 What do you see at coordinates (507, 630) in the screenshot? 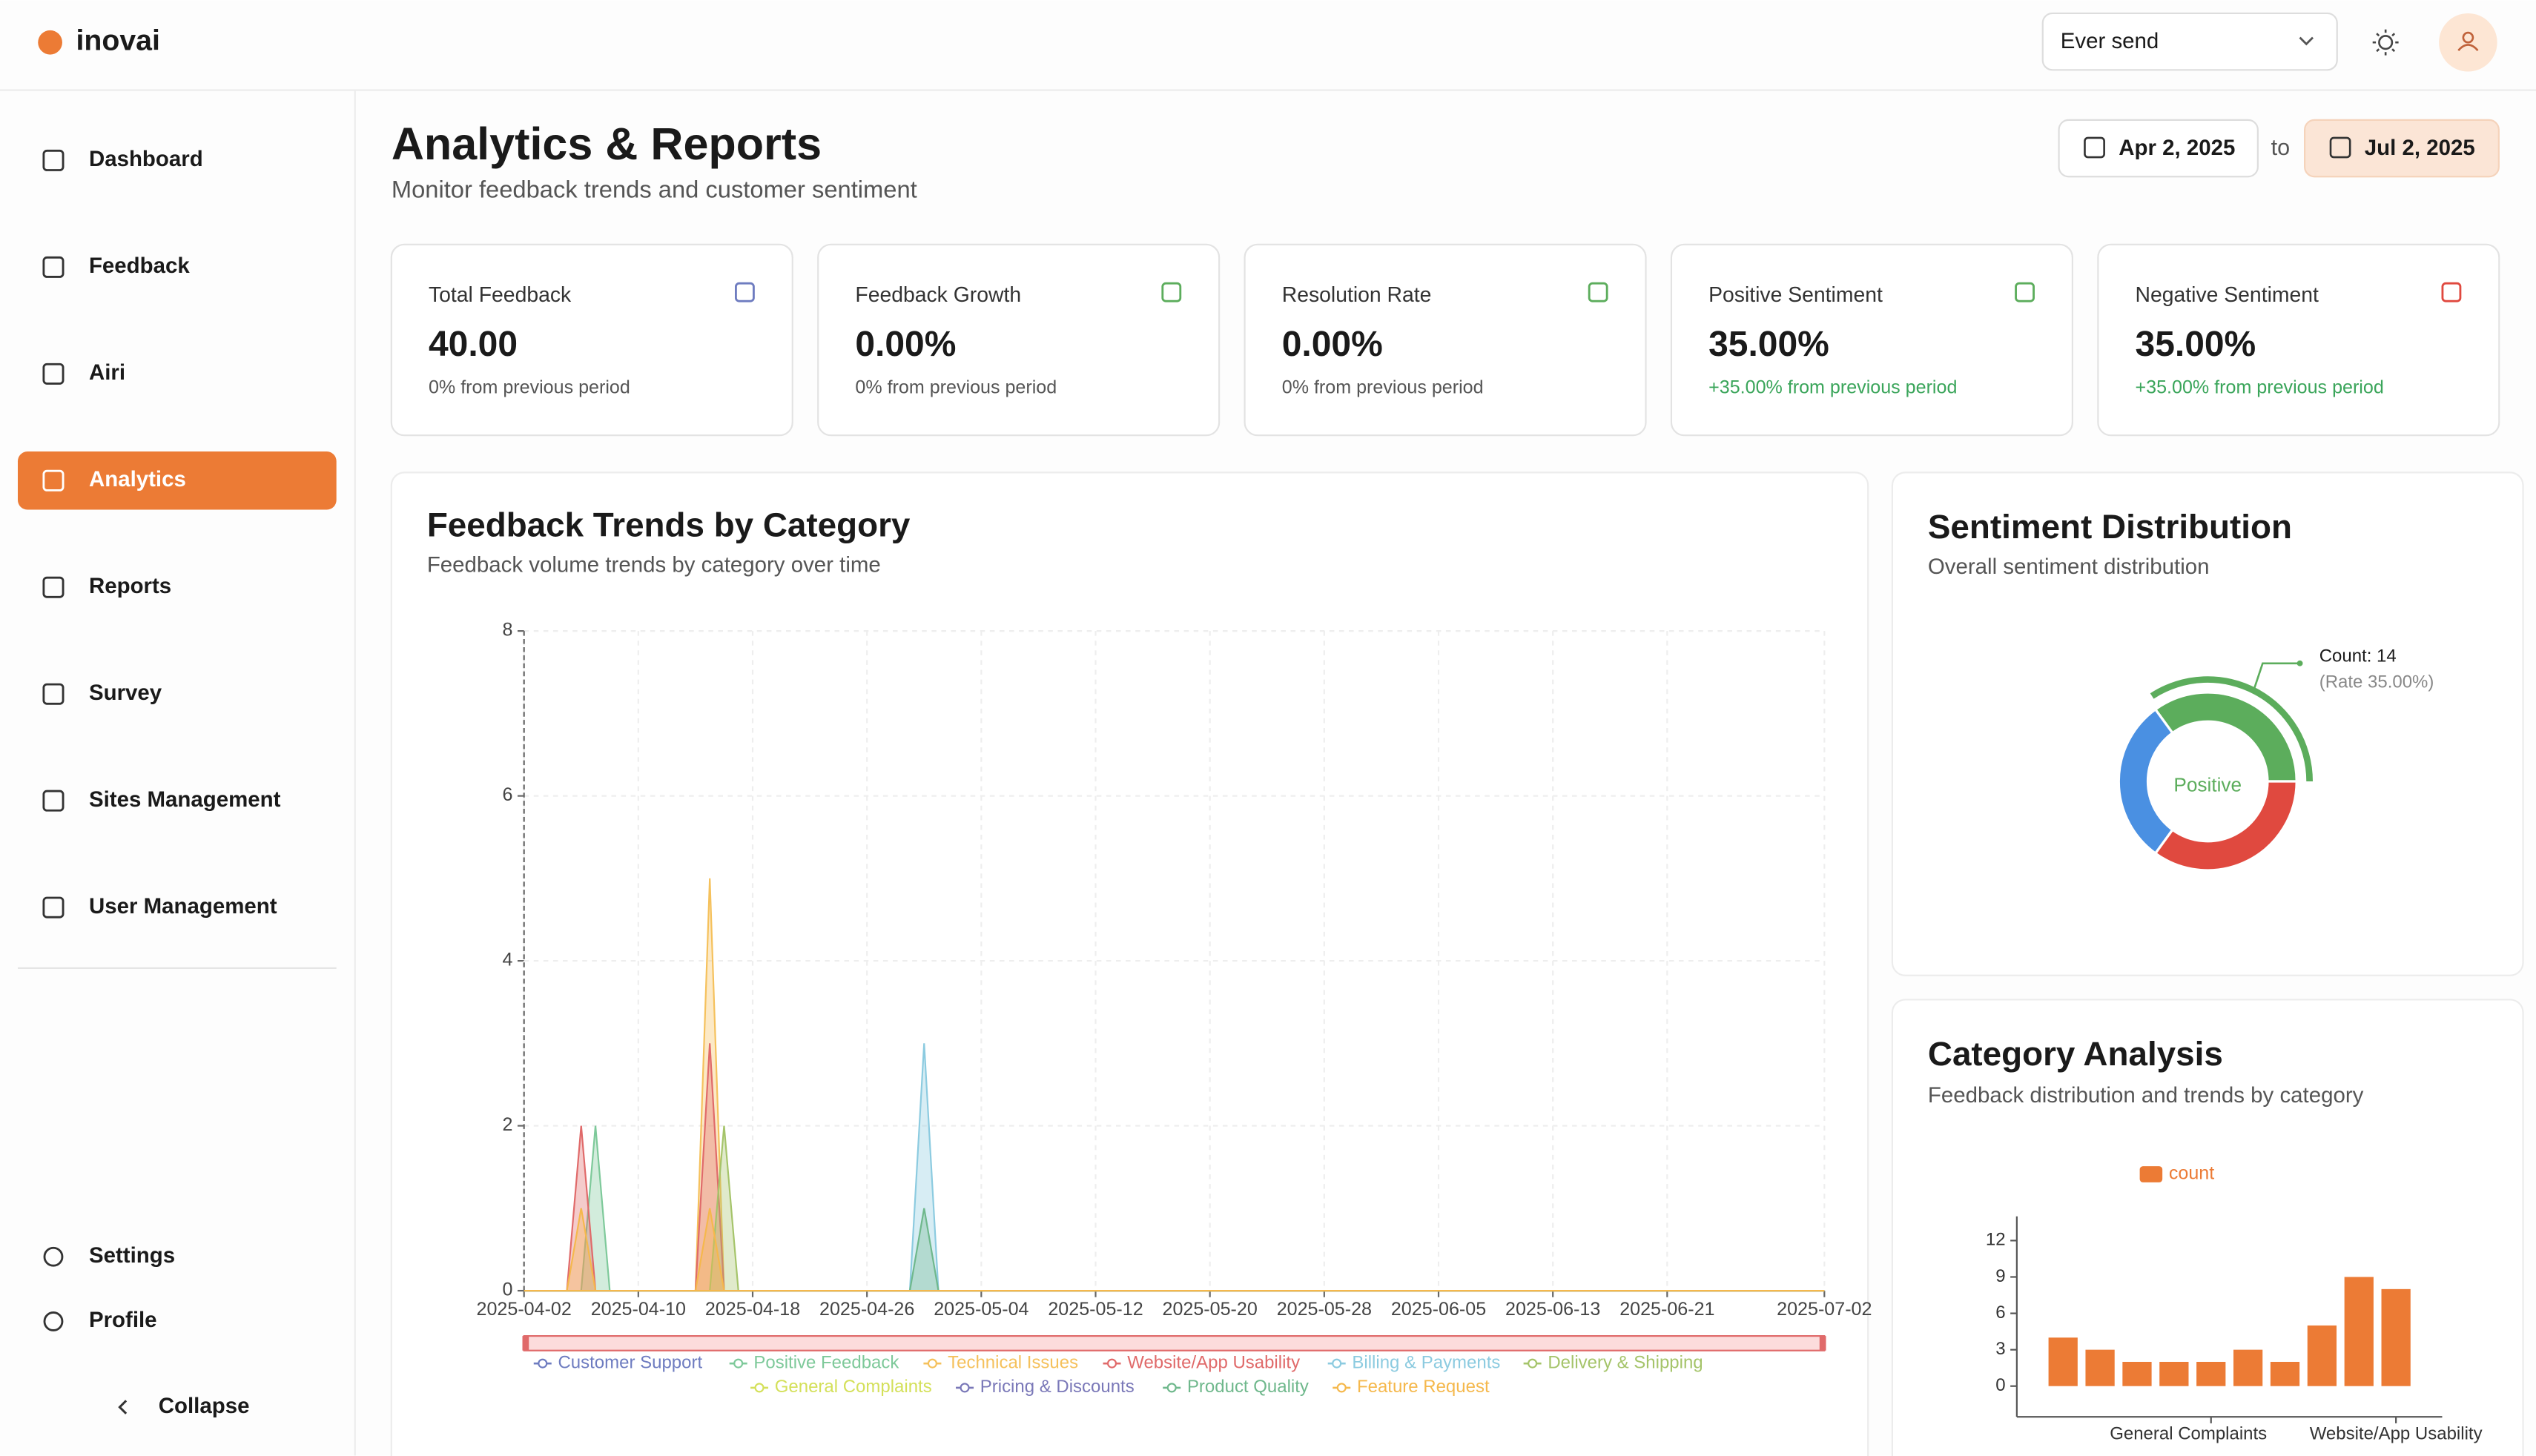
I see `y-tick-label: 8` at bounding box center [507, 630].